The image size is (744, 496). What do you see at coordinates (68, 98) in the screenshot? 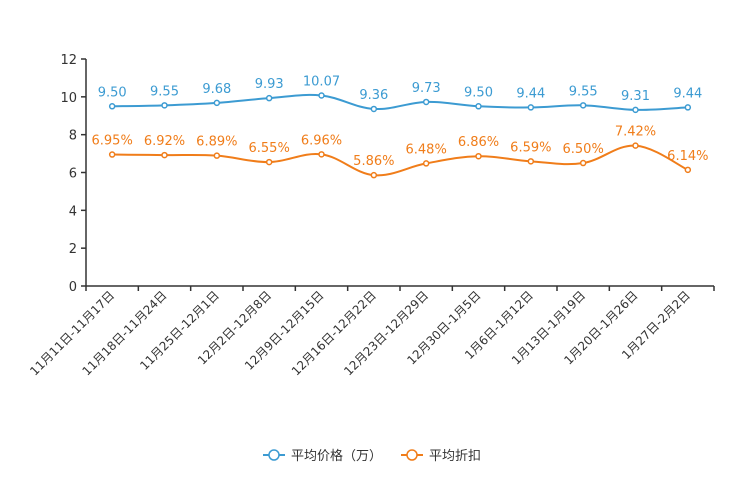
I see `y-tick-label: 10` at bounding box center [68, 98].